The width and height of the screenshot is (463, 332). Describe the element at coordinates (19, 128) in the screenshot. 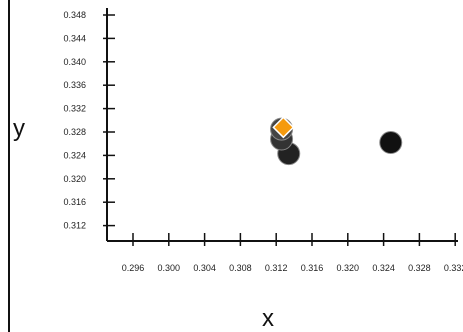

I see `y-axis-label: y` at that location.